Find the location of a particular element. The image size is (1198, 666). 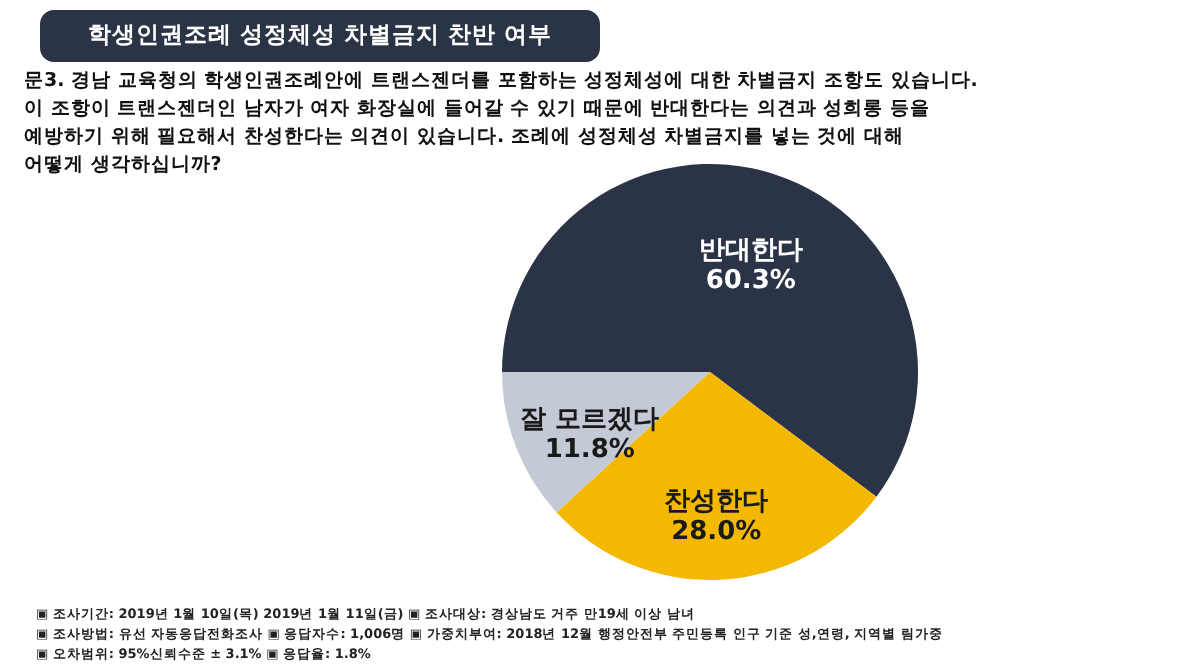

data-label: 60.3% is located at coordinates (750, 280).